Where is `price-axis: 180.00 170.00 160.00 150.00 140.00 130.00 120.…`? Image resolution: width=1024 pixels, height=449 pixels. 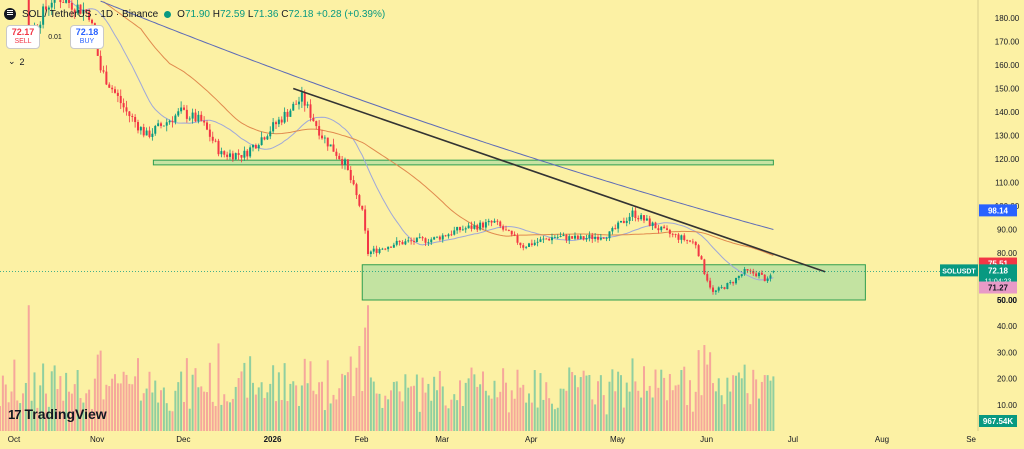 price-axis: 180.00 170.00 160.00 150.00 140.00 130.00 120.… is located at coordinates (1007, 212).